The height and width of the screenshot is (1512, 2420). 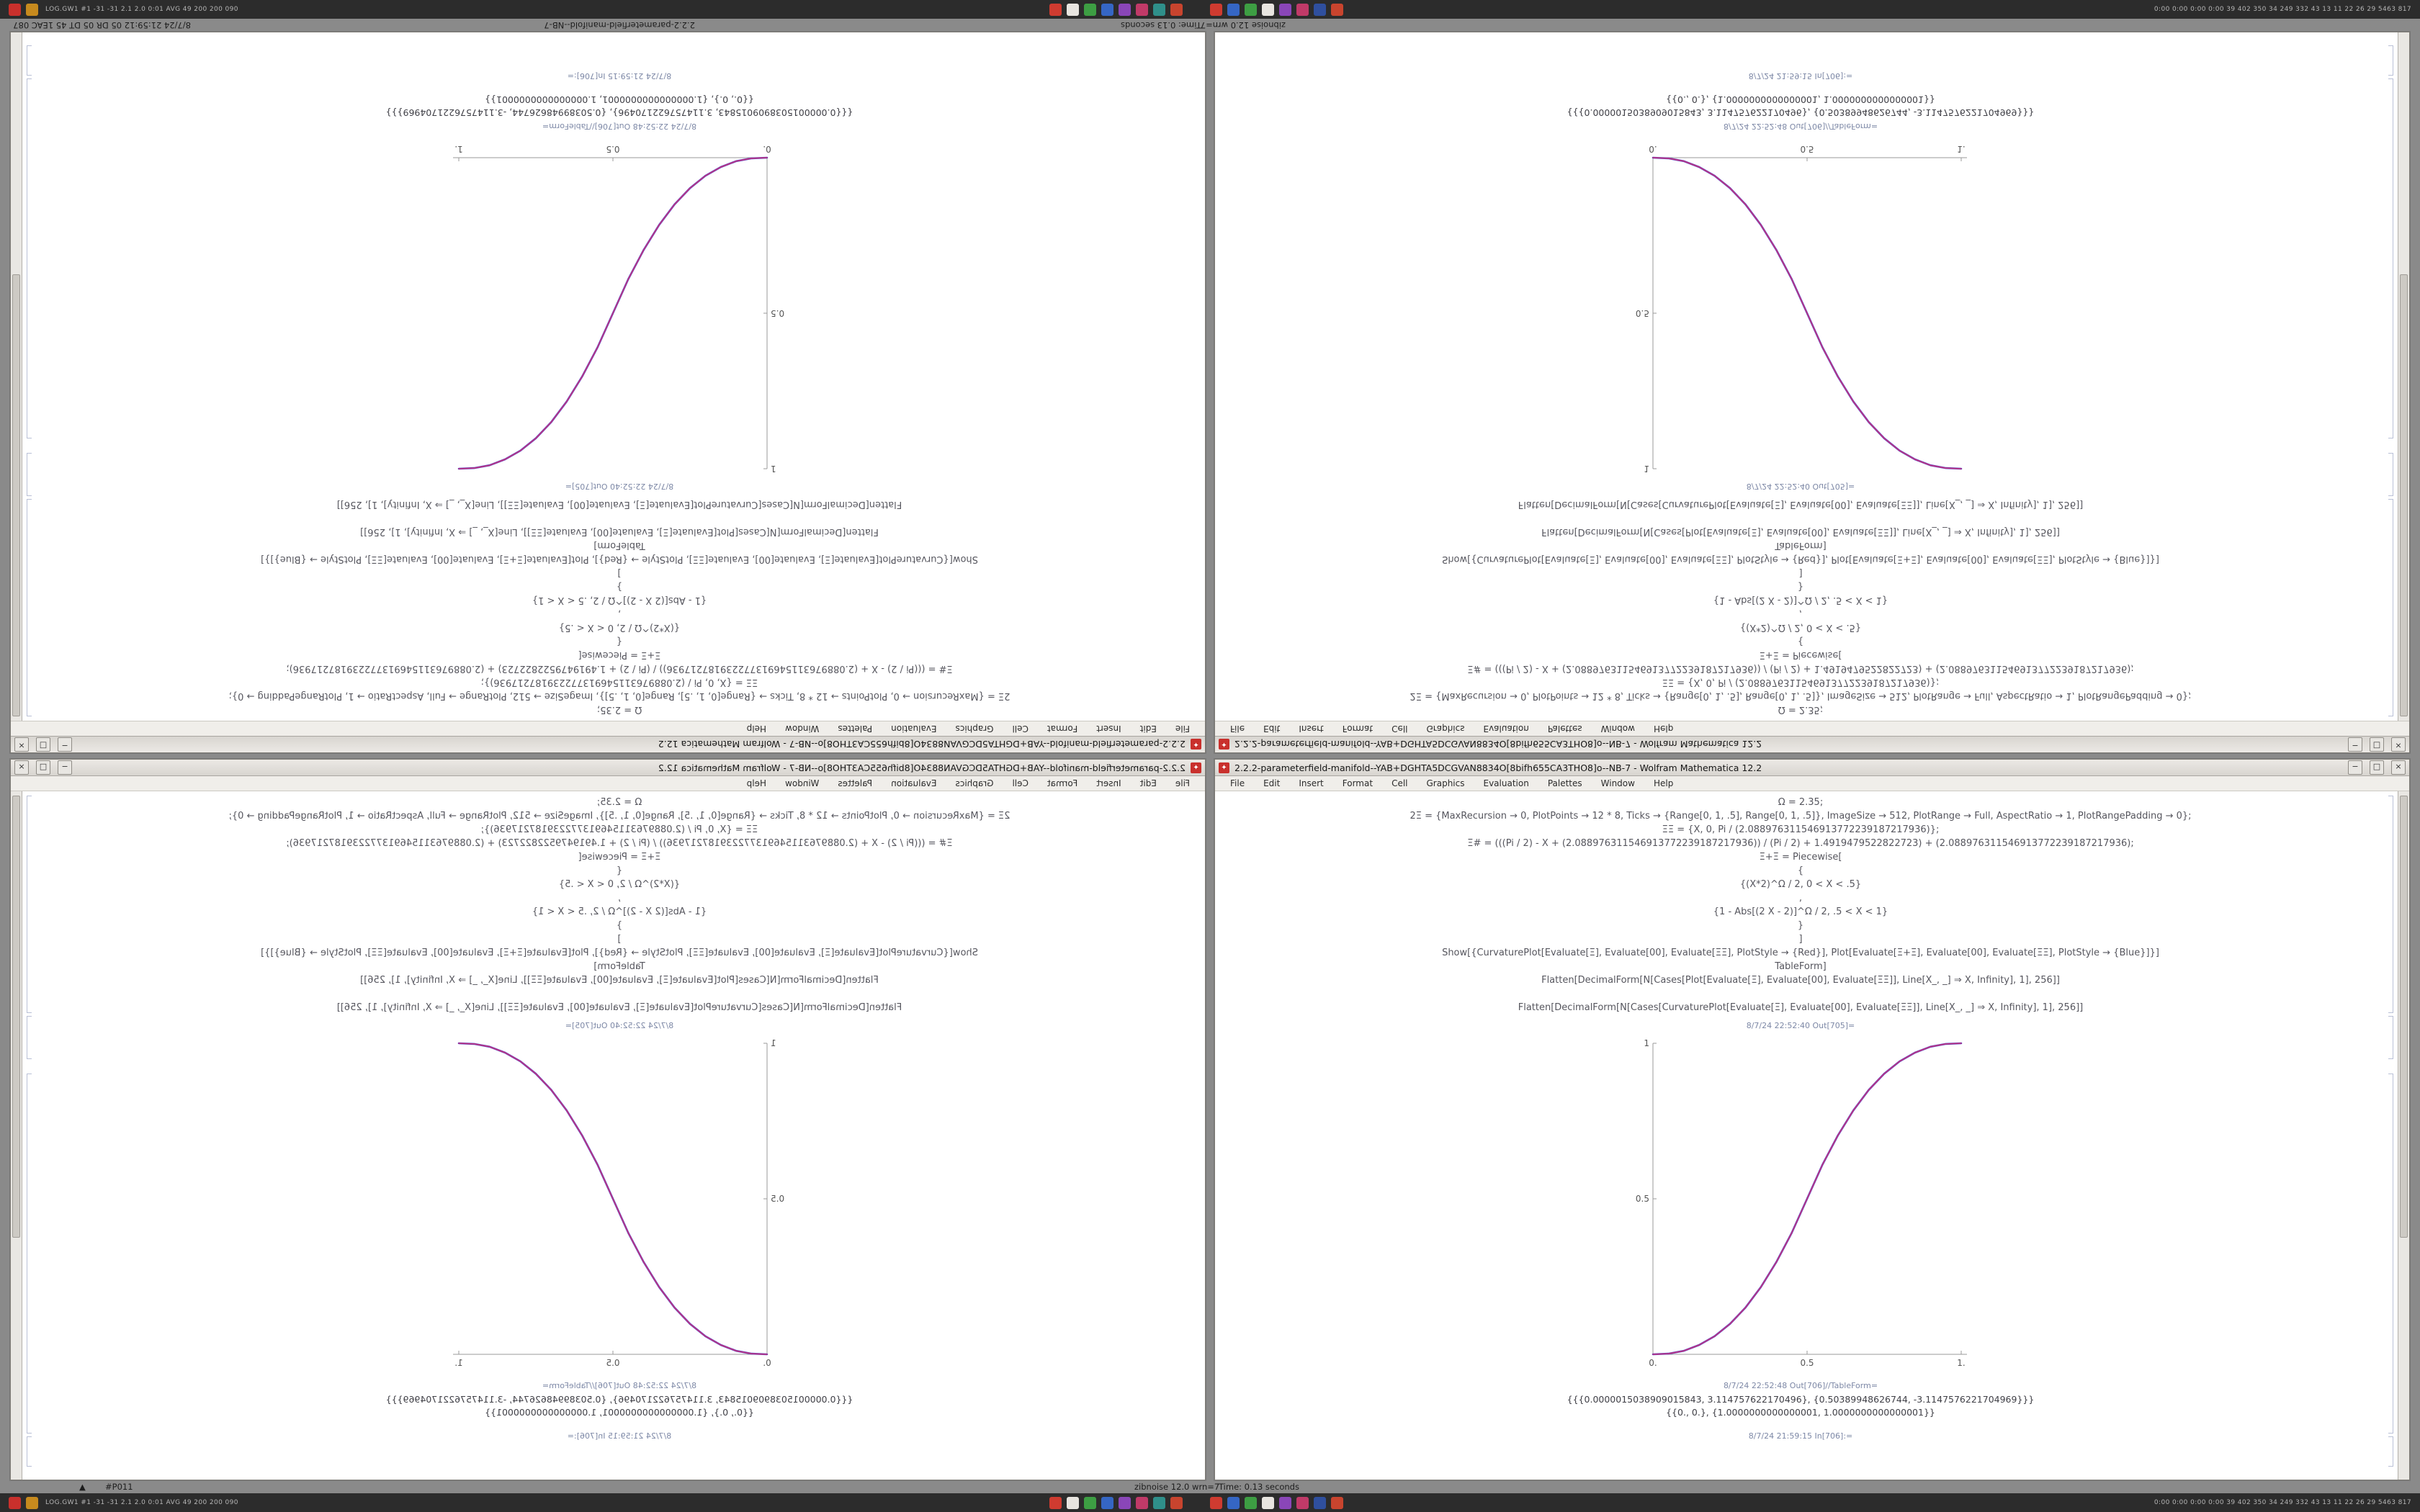 What do you see at coordinates (32, 9) in the screenshot?
I see `amber-app-icon` at bounding box center [32, 9].